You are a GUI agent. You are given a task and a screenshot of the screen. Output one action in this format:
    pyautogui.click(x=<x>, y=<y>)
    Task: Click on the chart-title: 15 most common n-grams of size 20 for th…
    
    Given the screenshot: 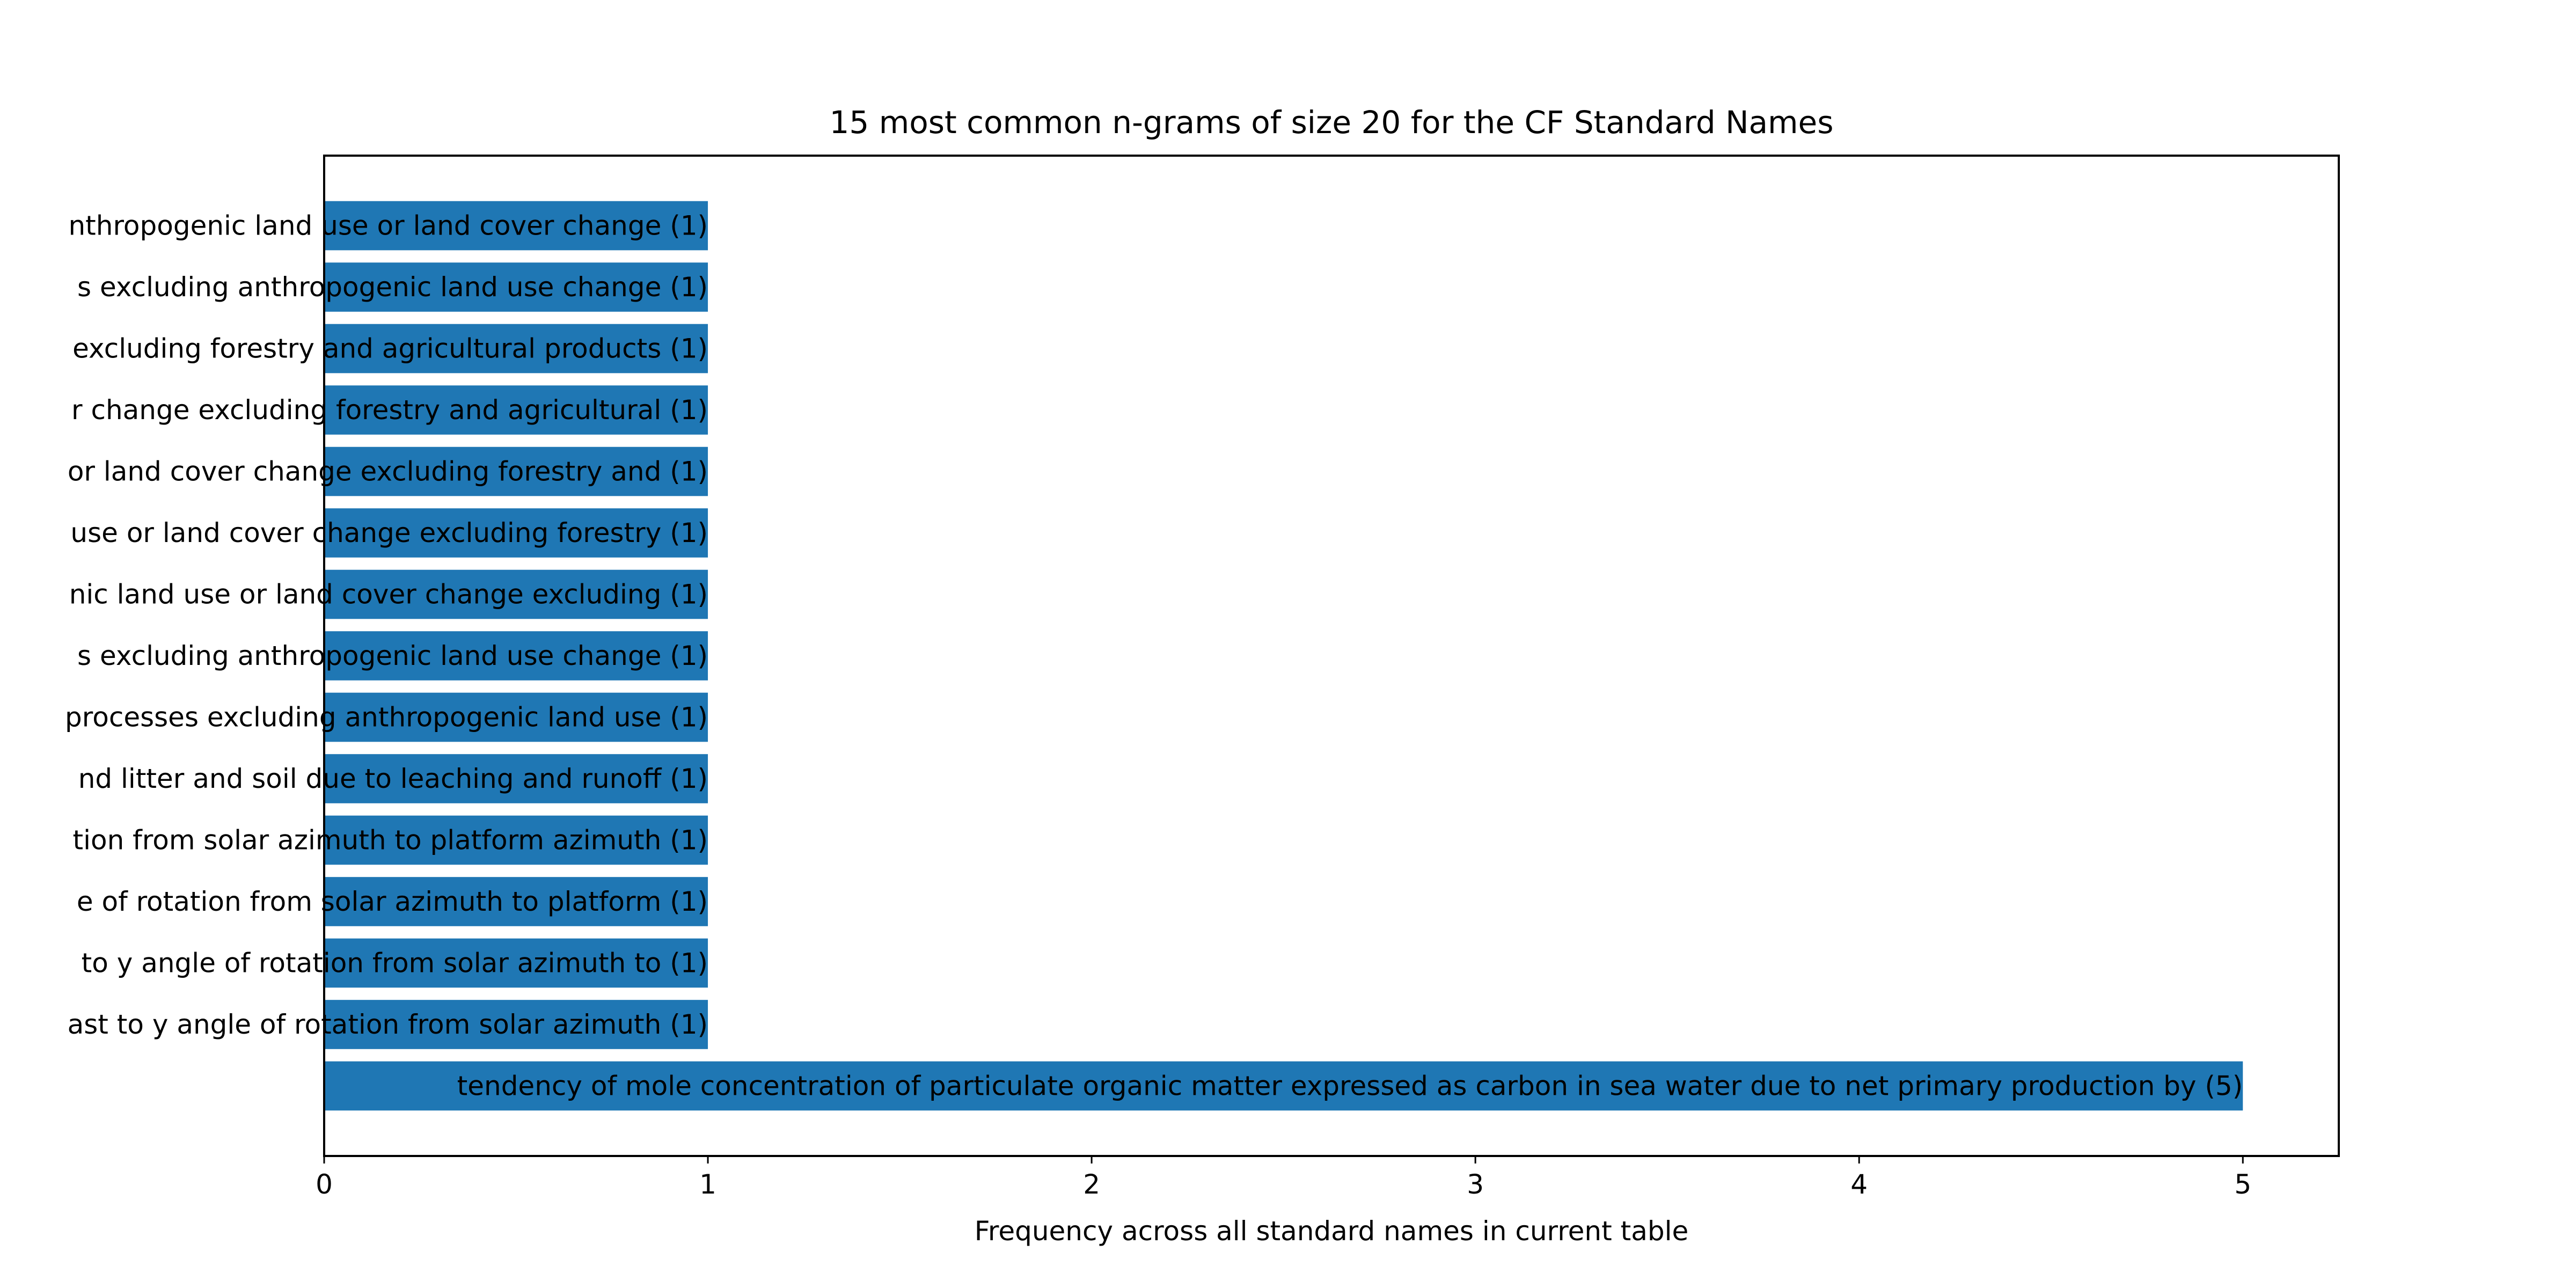 What is the action you would take?
    pyautogui.click(x=1332, y=122)
    